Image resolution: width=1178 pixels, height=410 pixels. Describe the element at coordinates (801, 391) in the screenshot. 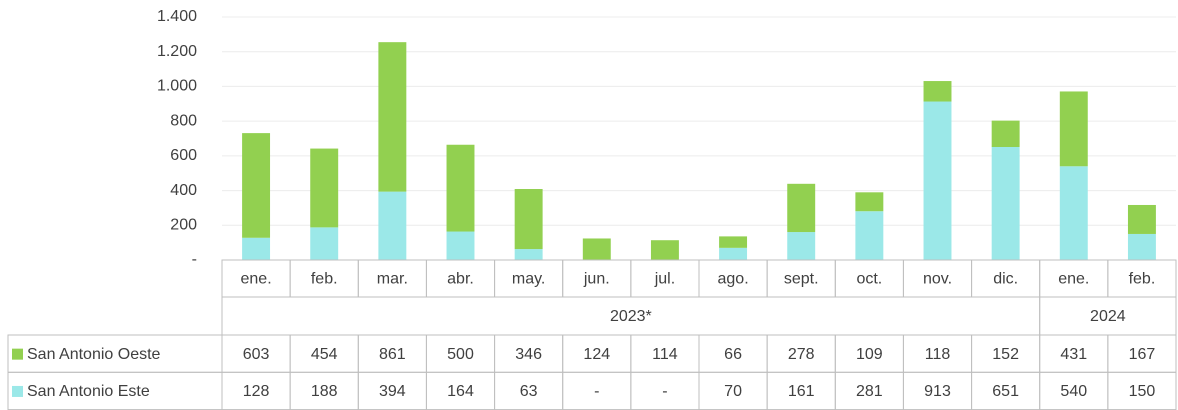

I see `table-value: 161` at that location.